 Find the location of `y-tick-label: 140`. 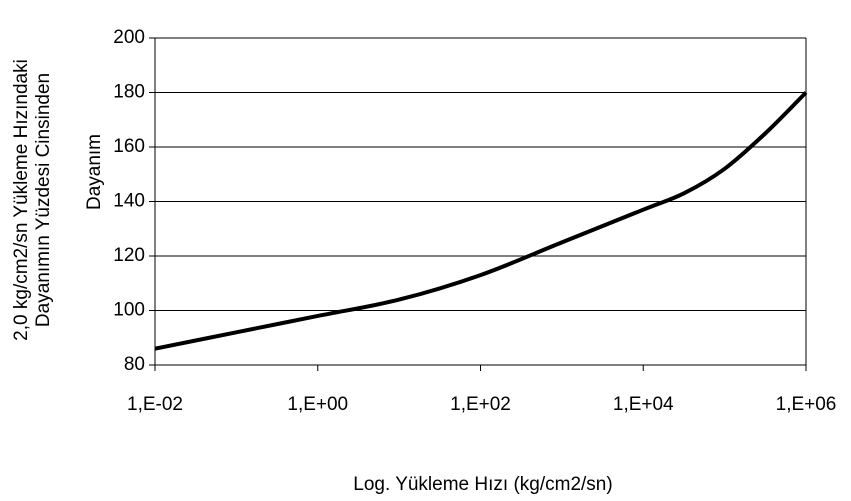

y-tick-label: 140 is located at coordinates (129, 201).